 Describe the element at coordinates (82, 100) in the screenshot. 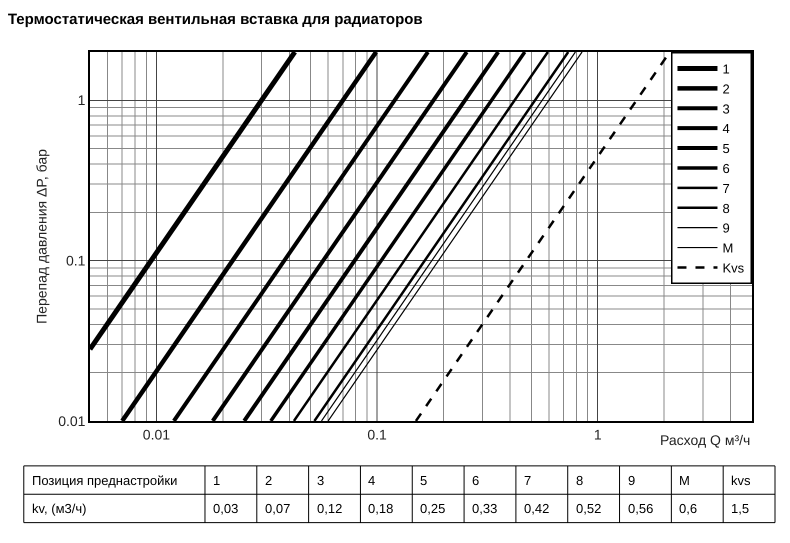

I see `y-tick-label: 1` at that location.